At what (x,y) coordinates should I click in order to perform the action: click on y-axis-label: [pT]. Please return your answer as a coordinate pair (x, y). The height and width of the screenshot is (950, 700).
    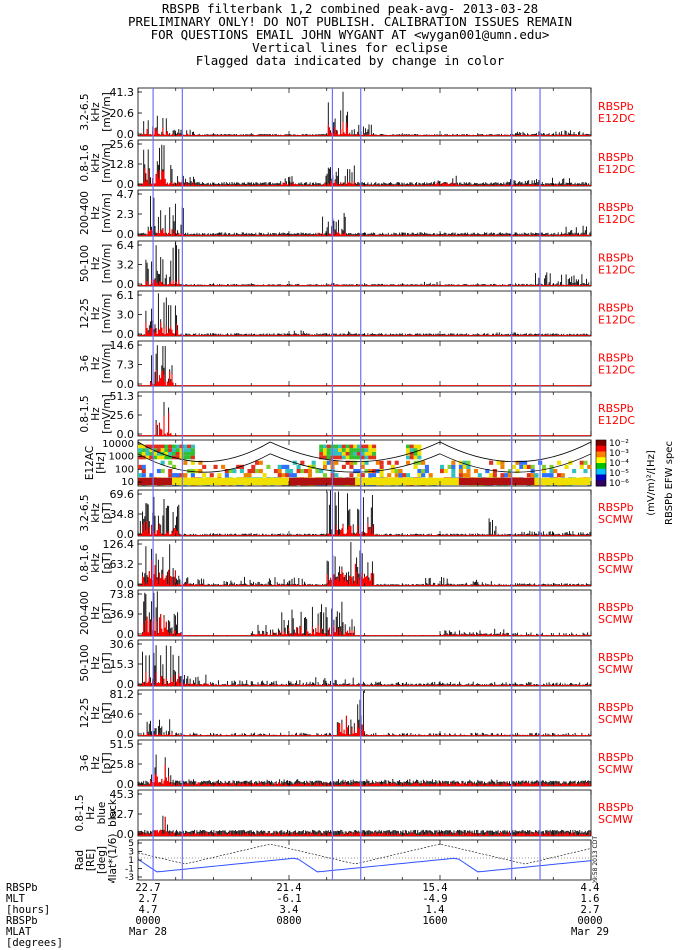
    Looking at the image, I should click on (107, 562).